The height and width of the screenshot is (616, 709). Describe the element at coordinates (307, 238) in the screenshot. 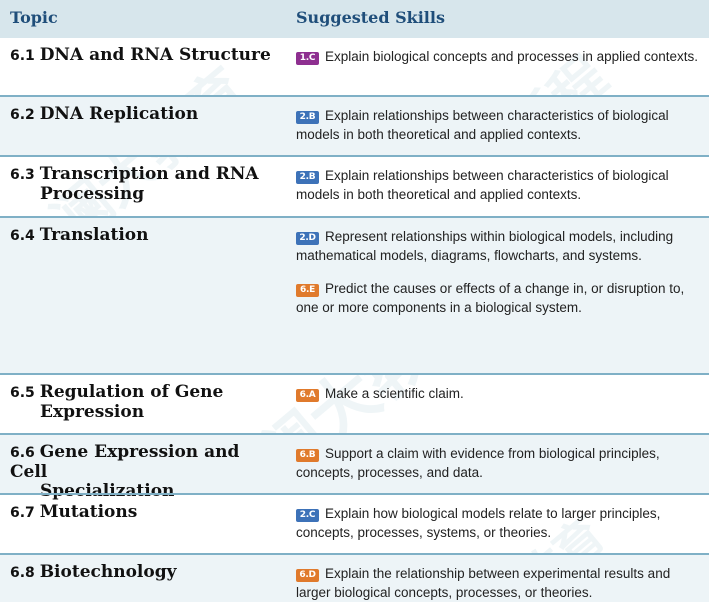

I see `skill-code-badge: 2.D` at that location.